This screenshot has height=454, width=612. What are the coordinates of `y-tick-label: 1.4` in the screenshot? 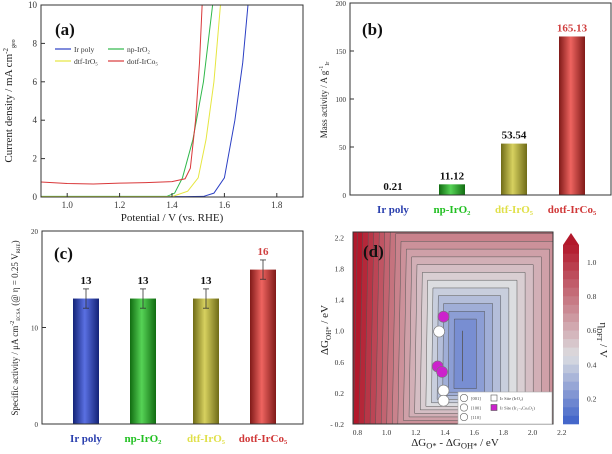 It's located at (340, 300).